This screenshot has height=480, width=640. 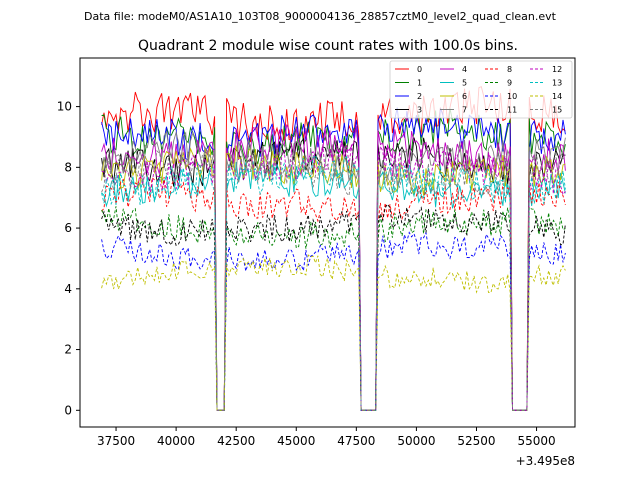 What do you see at coordinates (176, 441) in the screenshot?
I see `x-tick-label: 40000` at bounding box center [176, 441].